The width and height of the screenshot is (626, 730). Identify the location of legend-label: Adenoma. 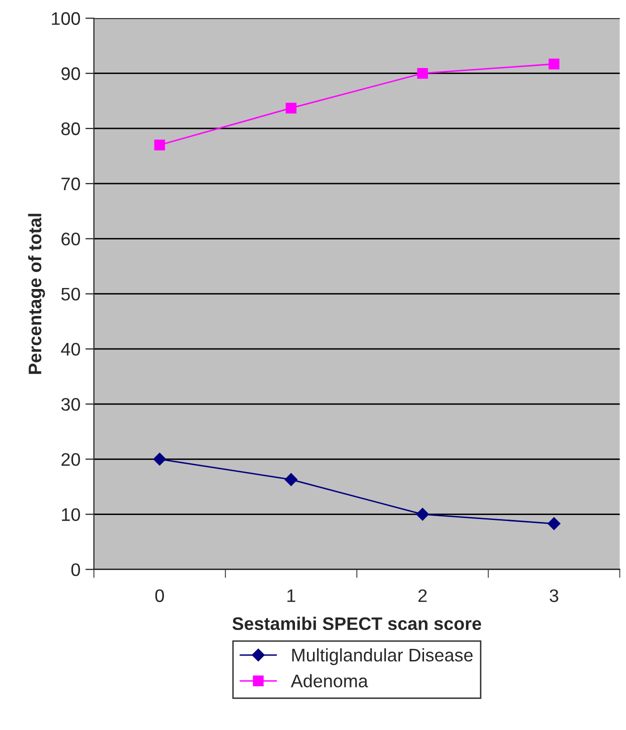
(329, 681).